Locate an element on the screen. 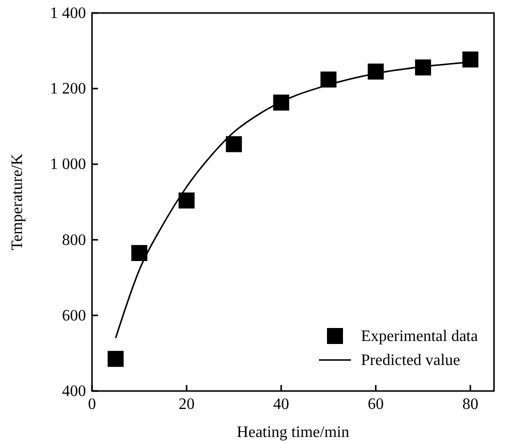 The image size is (524, 443). legend-label: Predicted value is located at coordinates (410, 360).